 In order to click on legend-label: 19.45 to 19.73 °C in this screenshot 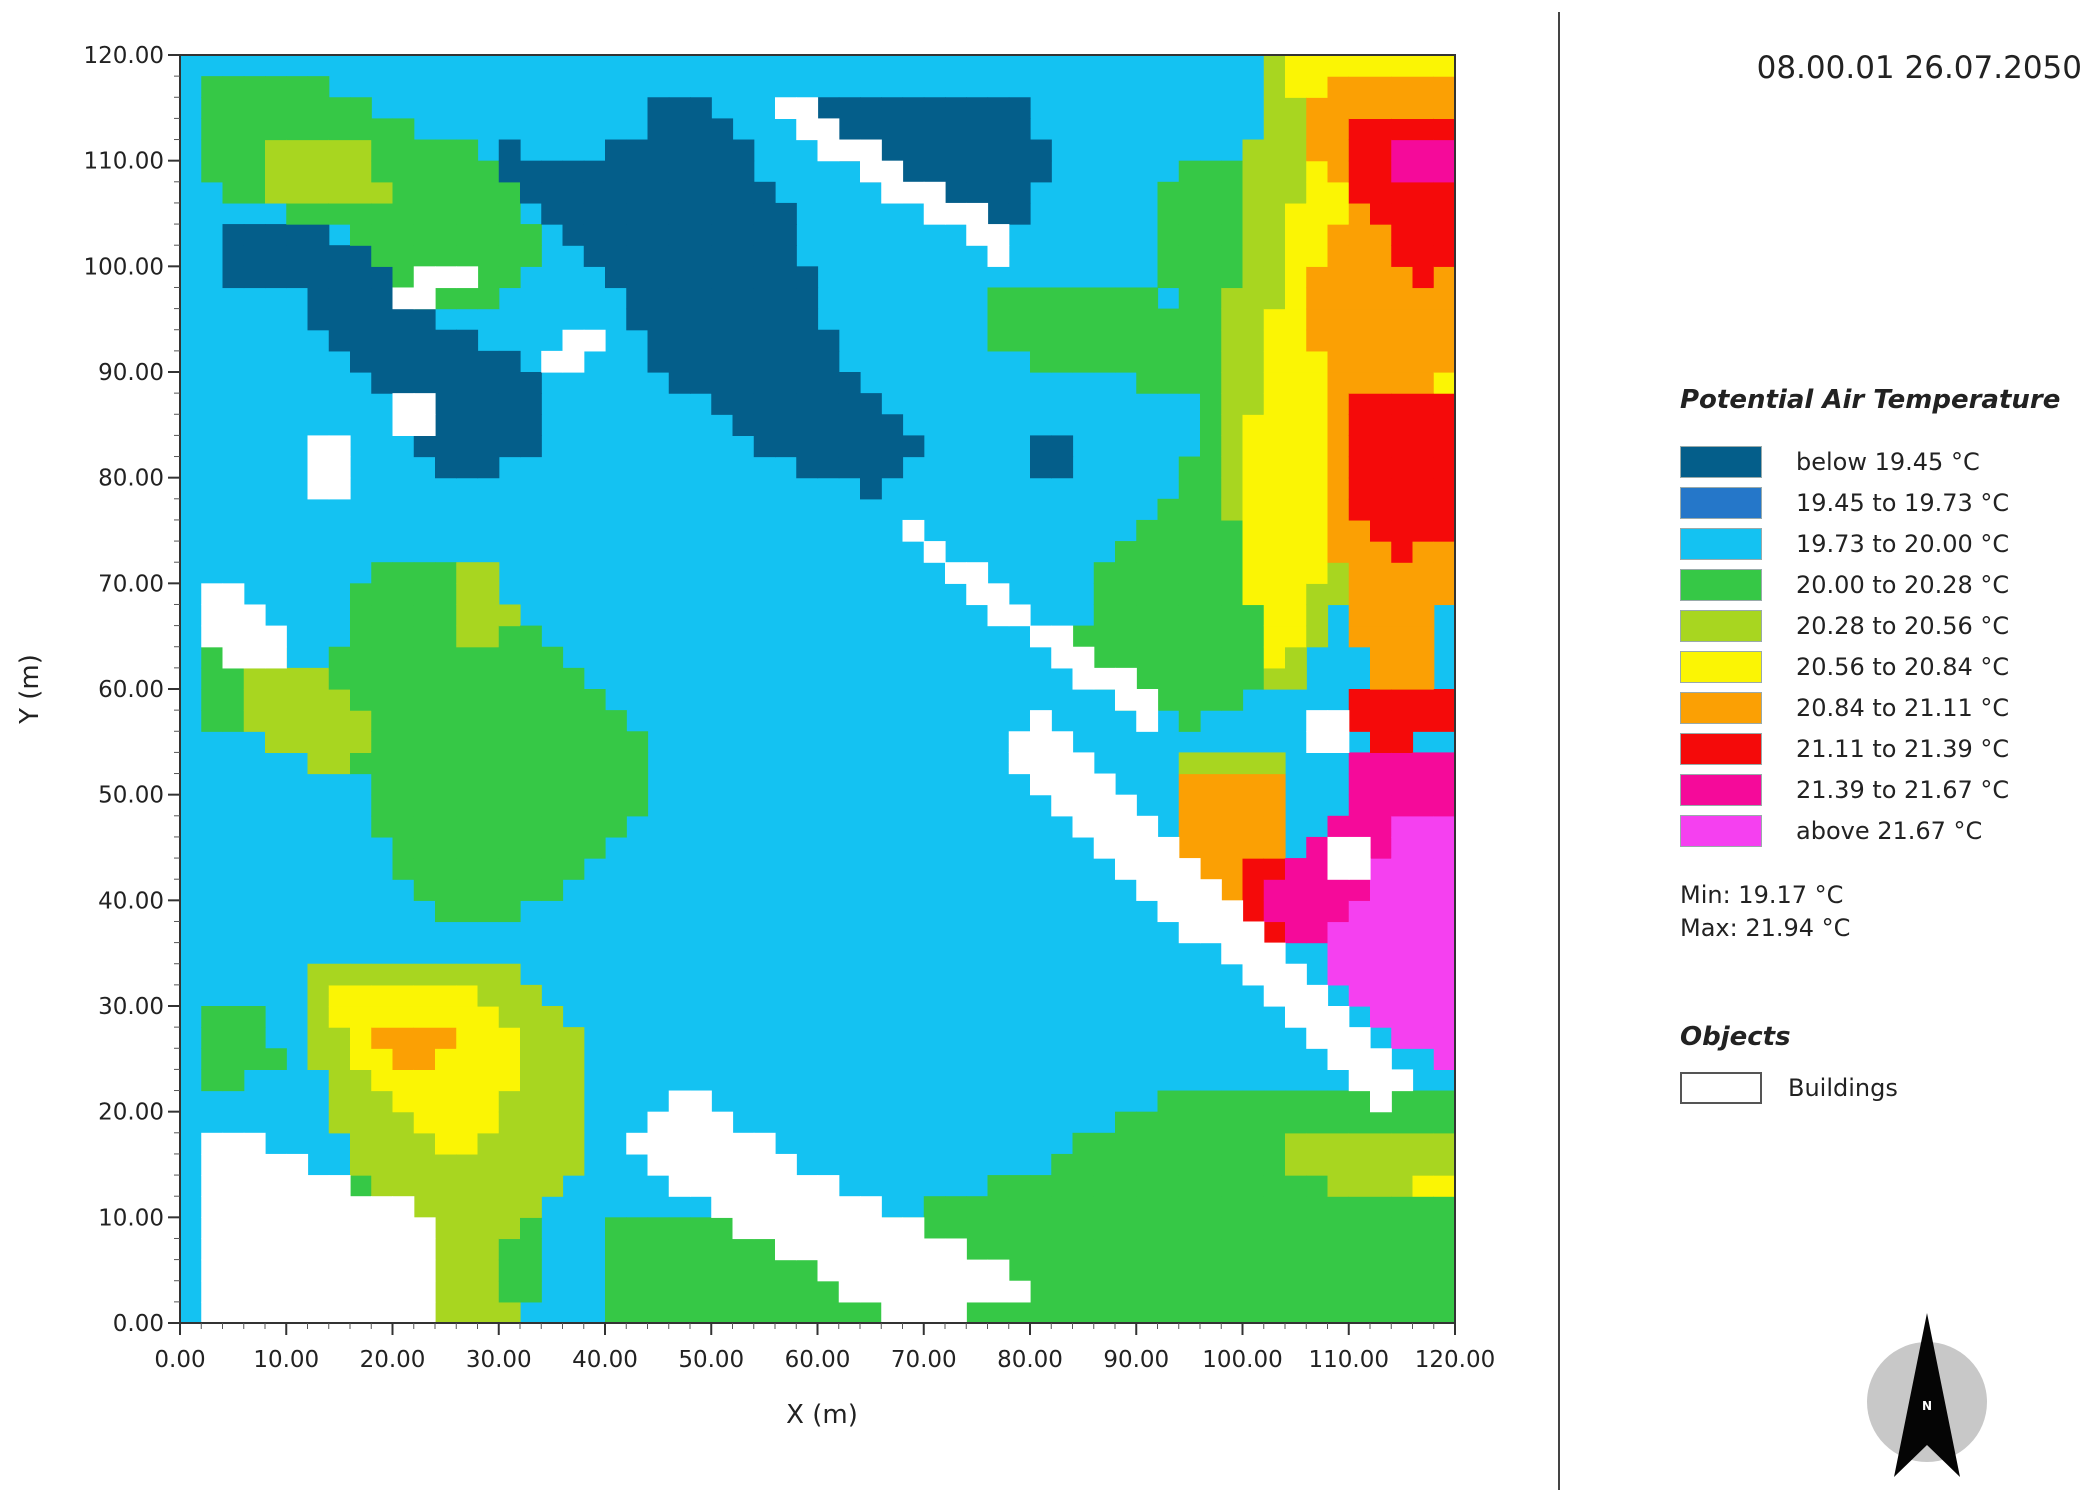, I will do `click(1903, 502)`.